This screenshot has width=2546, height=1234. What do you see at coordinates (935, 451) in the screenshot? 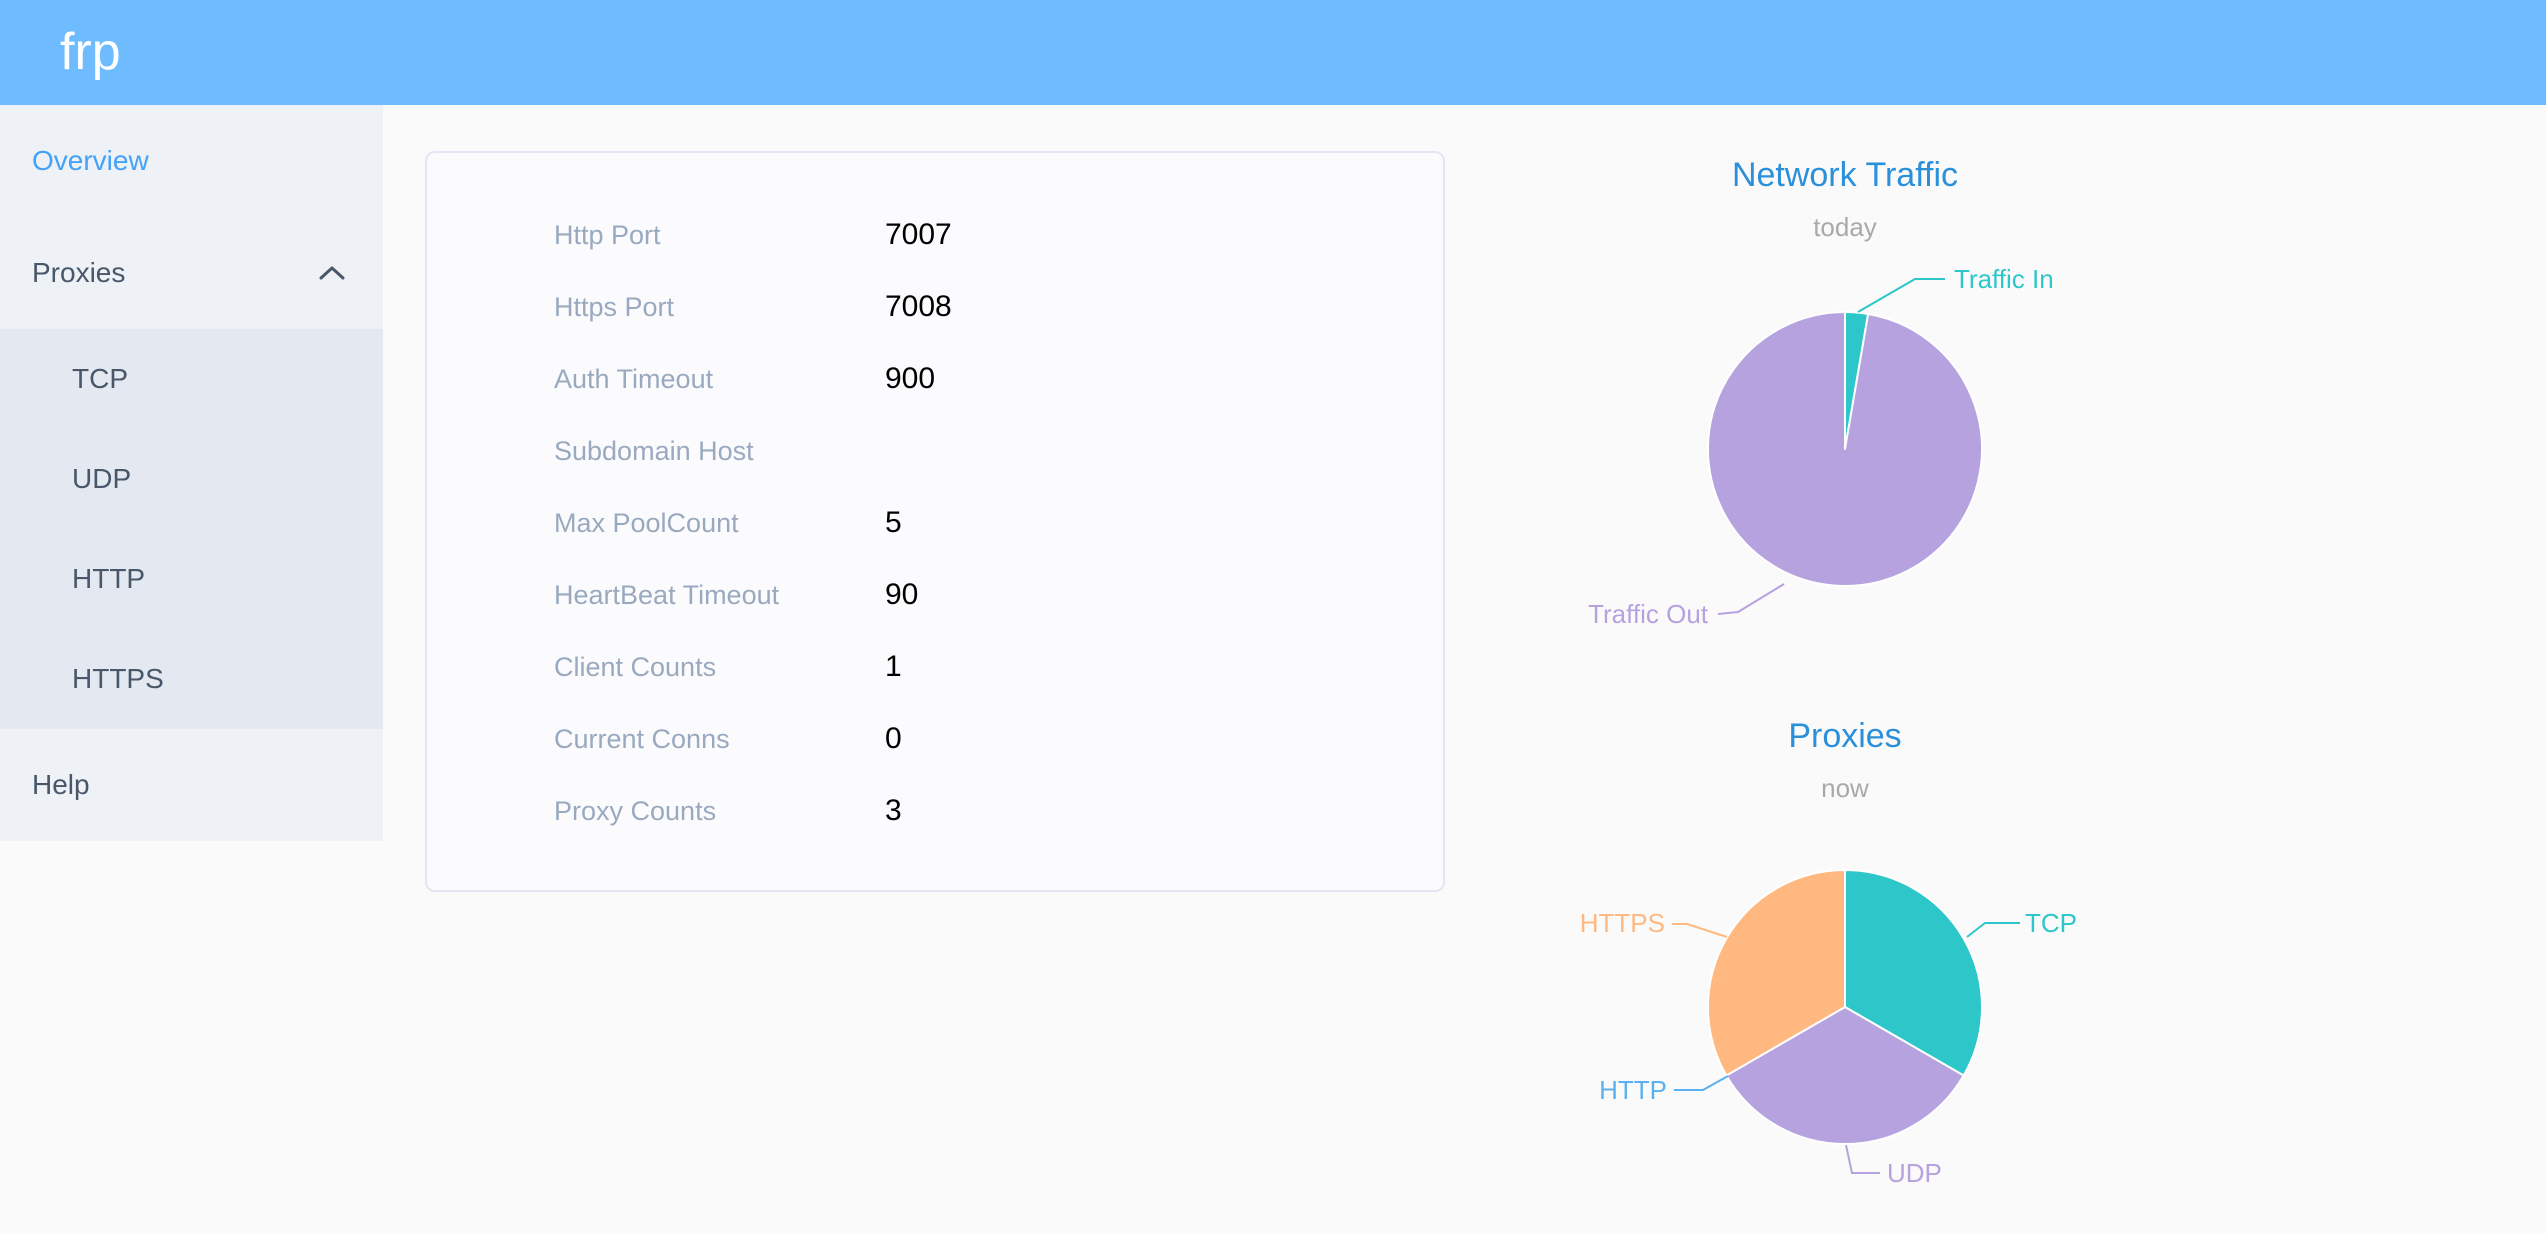
I see `config-row: Subdomain Host` at bounding box center [935, 451].